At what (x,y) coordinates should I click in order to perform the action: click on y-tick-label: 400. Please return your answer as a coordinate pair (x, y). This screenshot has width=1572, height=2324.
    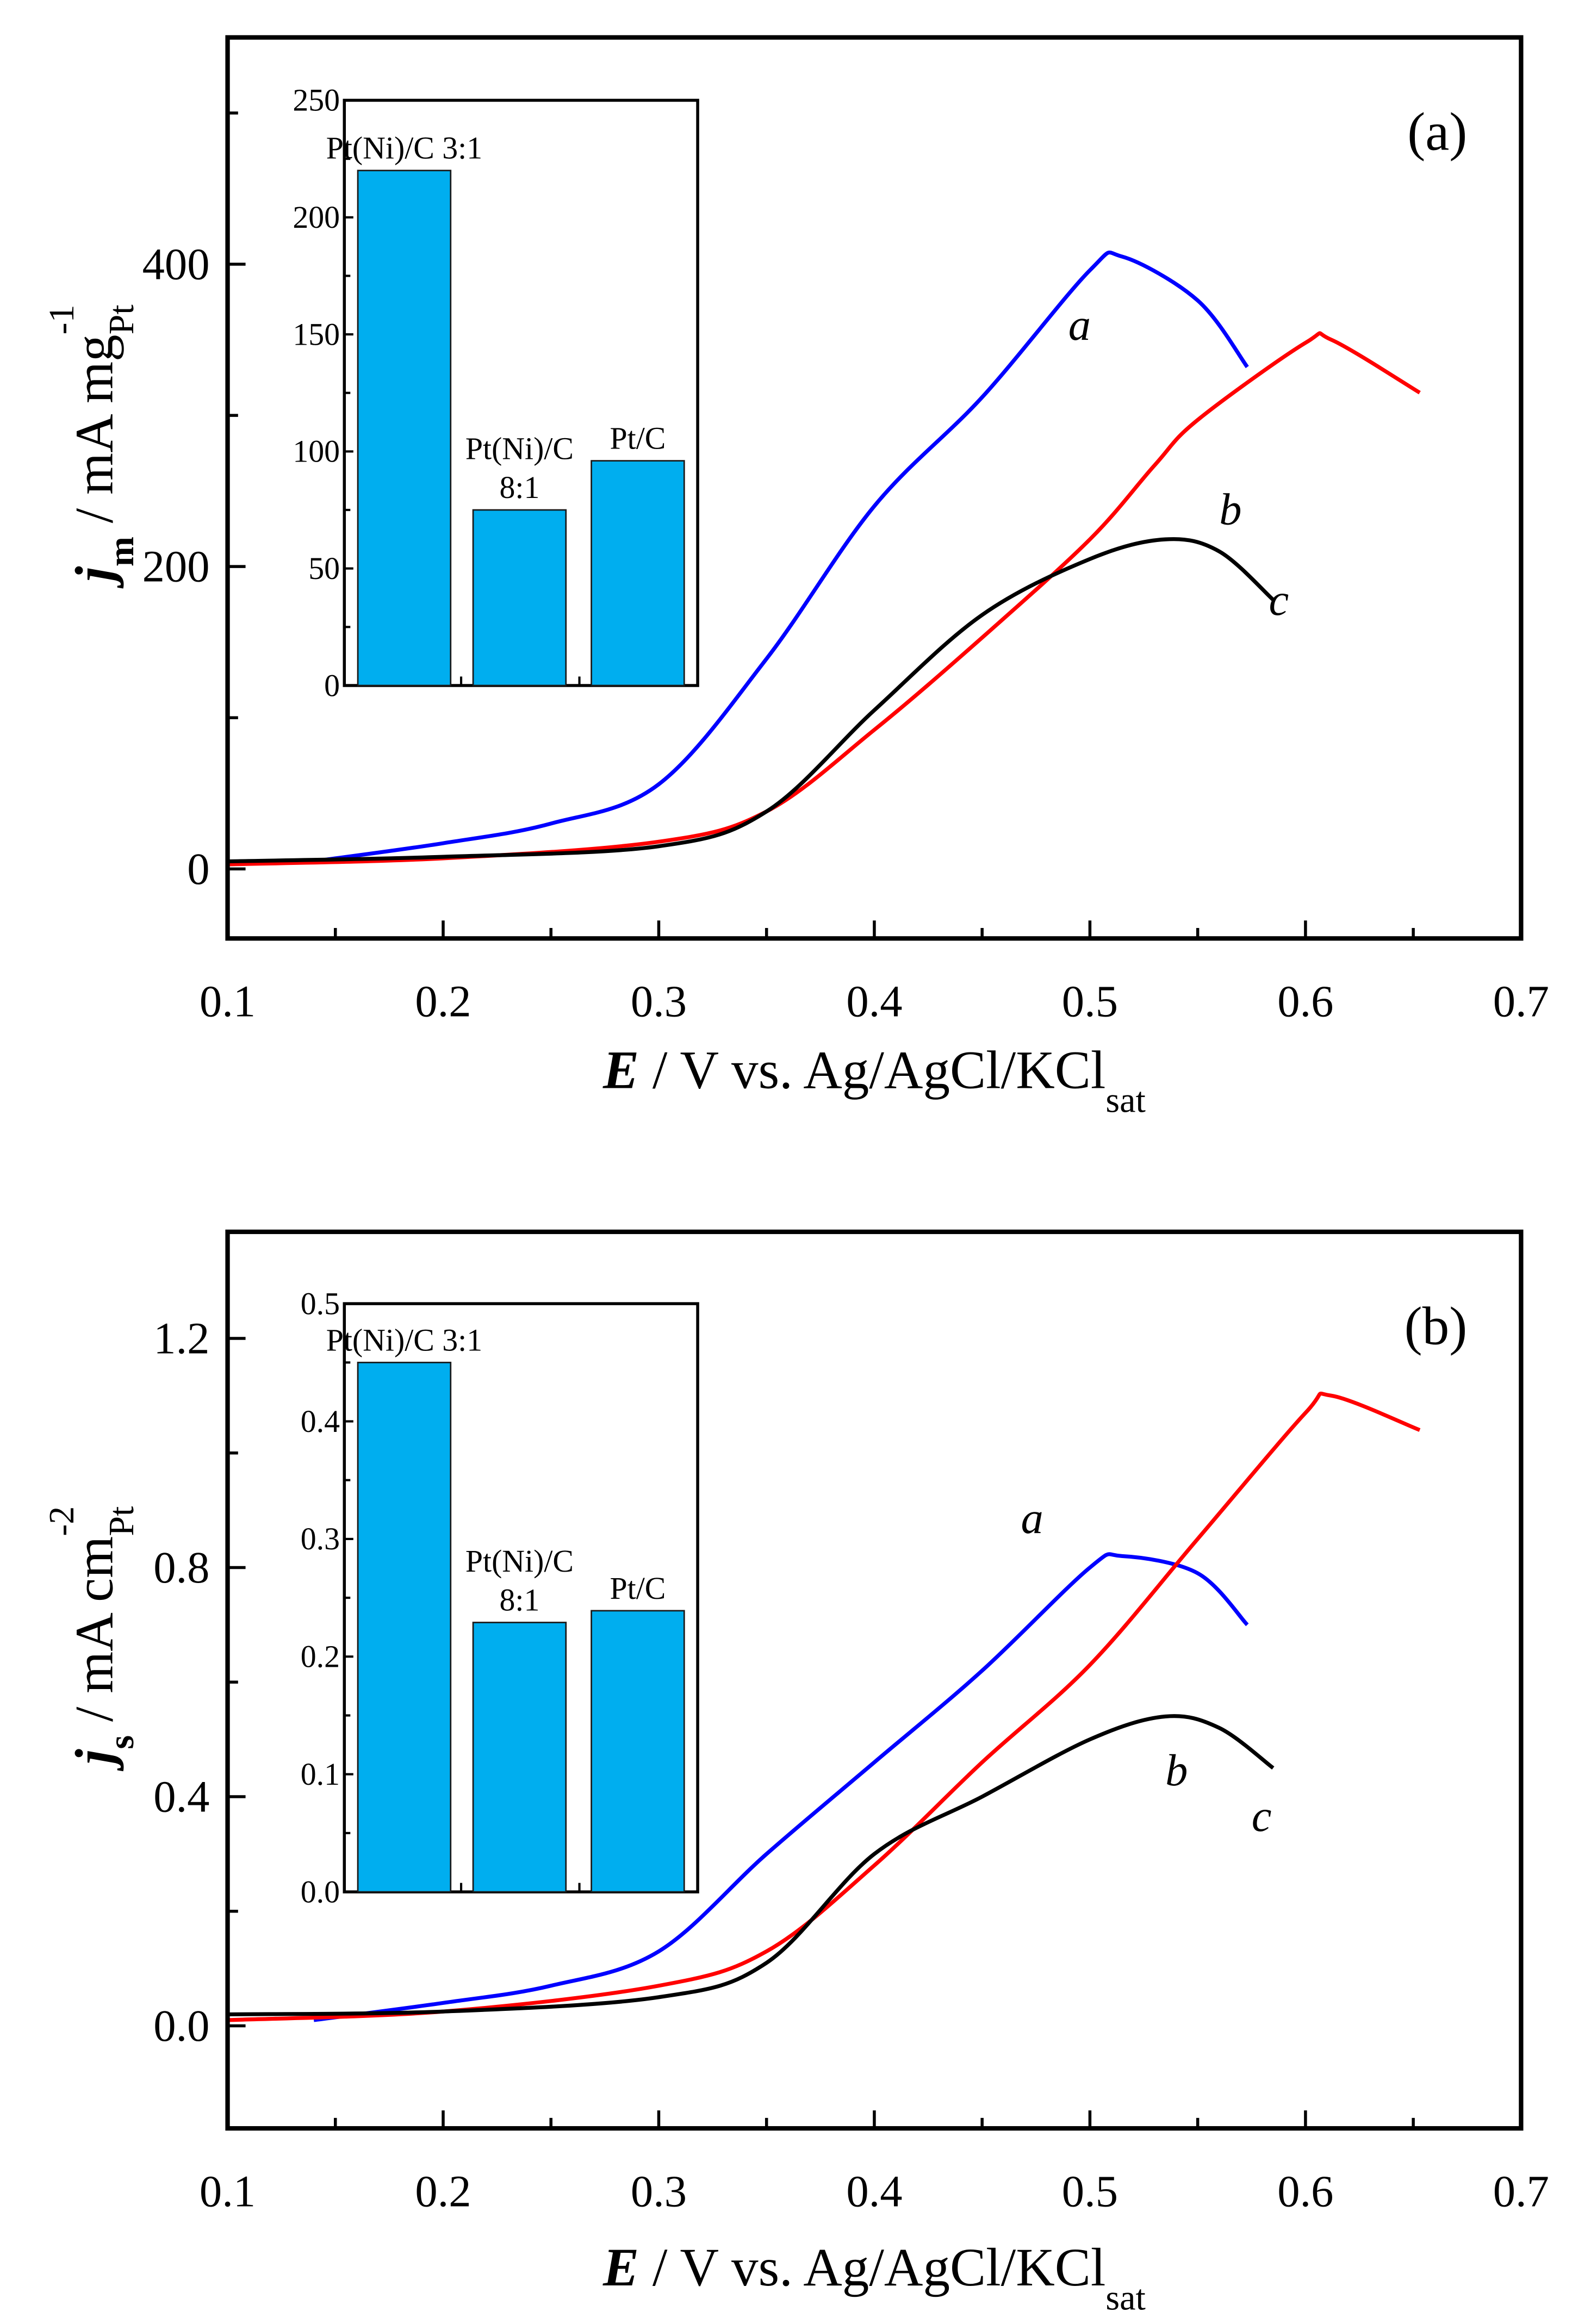
    Looking at the image, I should click on (176, 264).